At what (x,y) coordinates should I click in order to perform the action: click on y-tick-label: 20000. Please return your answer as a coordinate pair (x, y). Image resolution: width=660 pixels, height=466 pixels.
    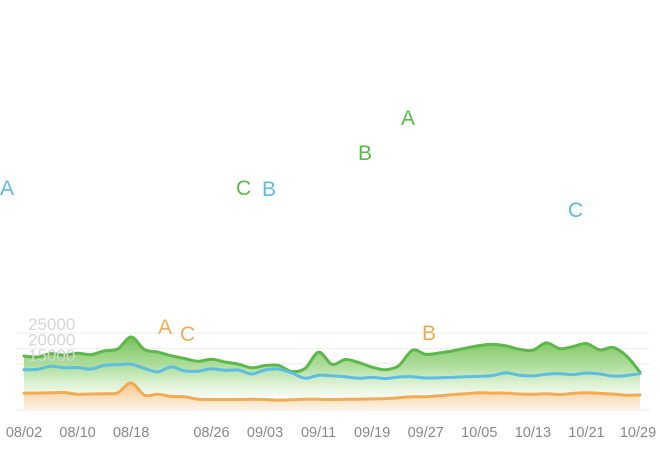
    Looking at the image, I should click on (51, 339).